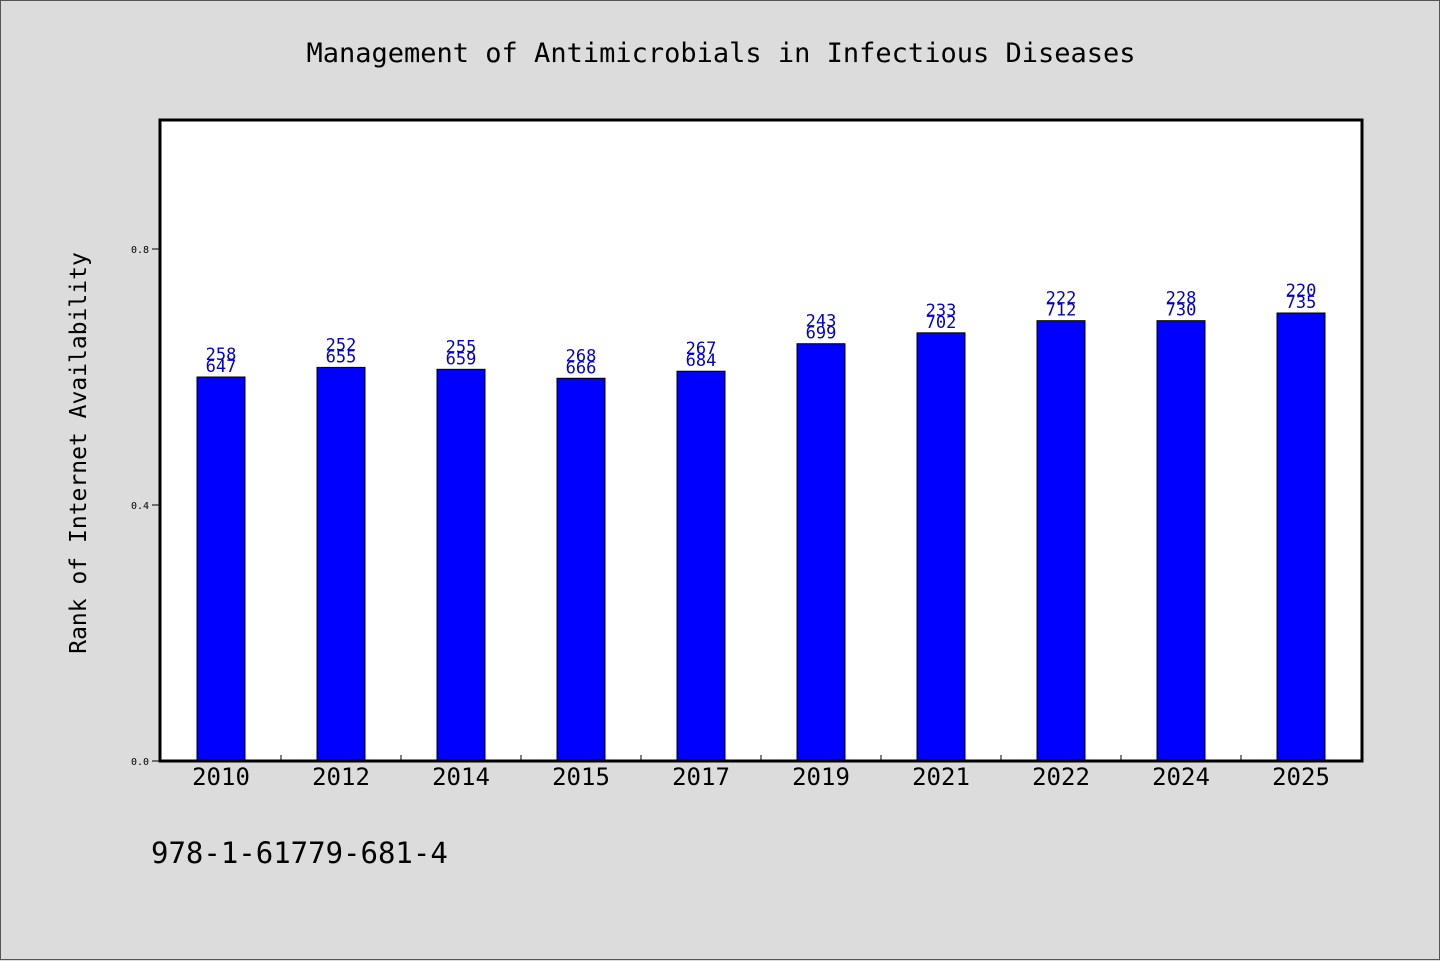  Describe the element at coordinates (941, 323) in the screenshot. I see `data-label-bottom: 702` at that location.